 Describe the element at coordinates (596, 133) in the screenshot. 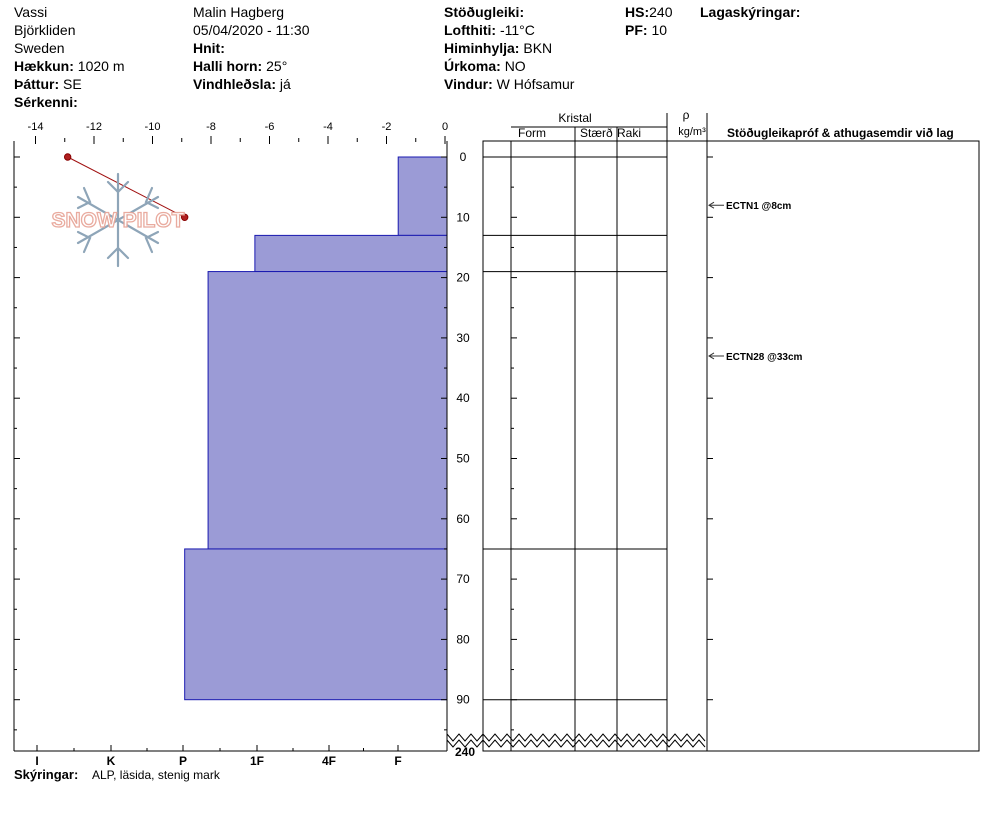

I see `col-size: Stærð` at that location.